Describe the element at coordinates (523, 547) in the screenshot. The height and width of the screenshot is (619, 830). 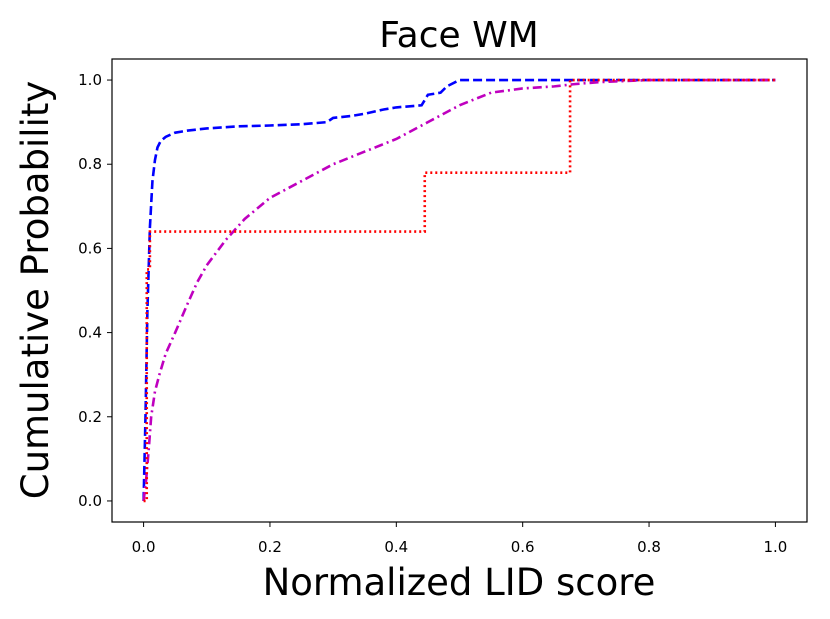
I see `x-tick-label: 0.6` at that location.